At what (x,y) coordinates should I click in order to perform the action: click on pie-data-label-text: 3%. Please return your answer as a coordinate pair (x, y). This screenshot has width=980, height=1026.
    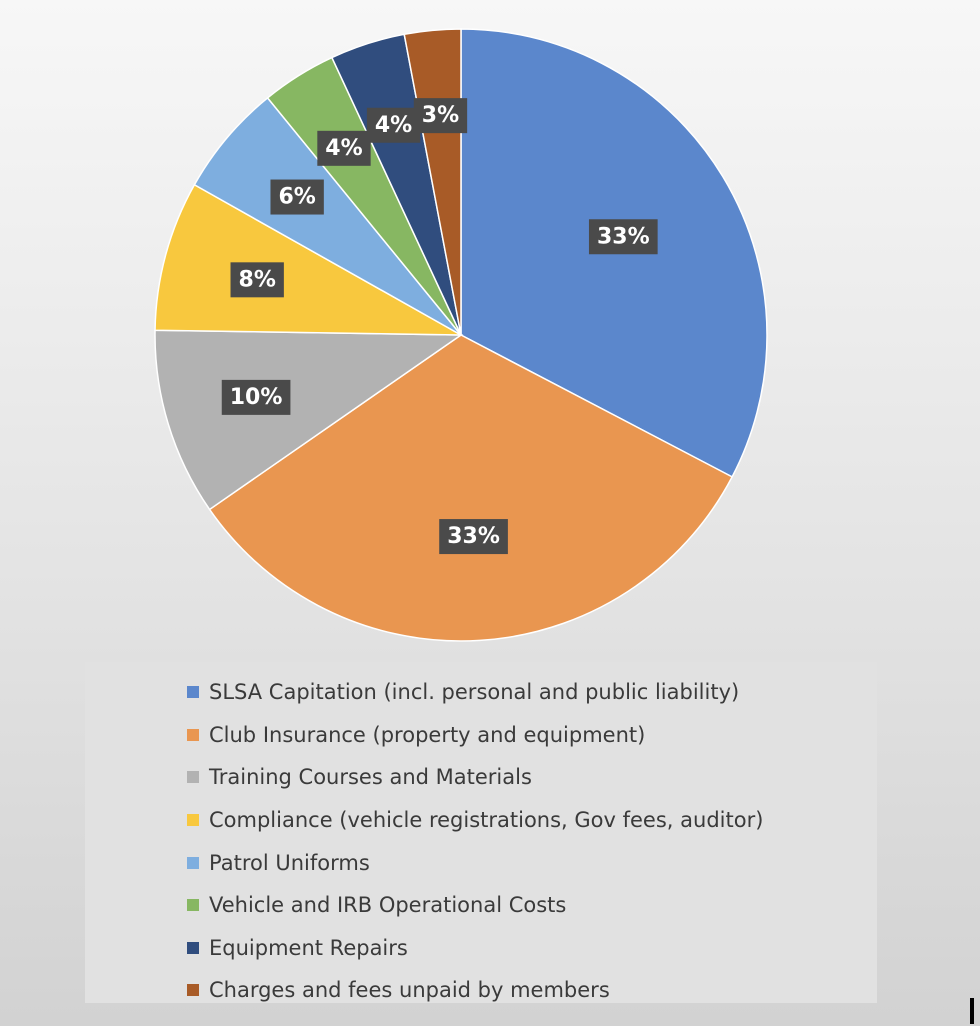
    Looking at the image, I should click on (440, 115).